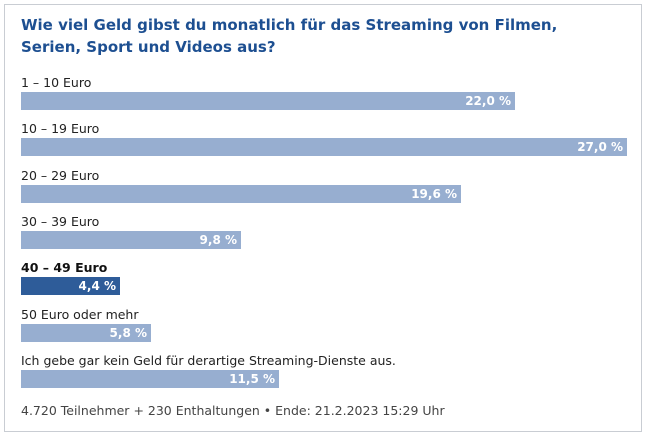 This screenshot has width=648, height=437. What do you see at coordinates (64, 268) in the screenshot?
I see `option-label: 40 – 49 Euro` at bounding box center [64, 268].